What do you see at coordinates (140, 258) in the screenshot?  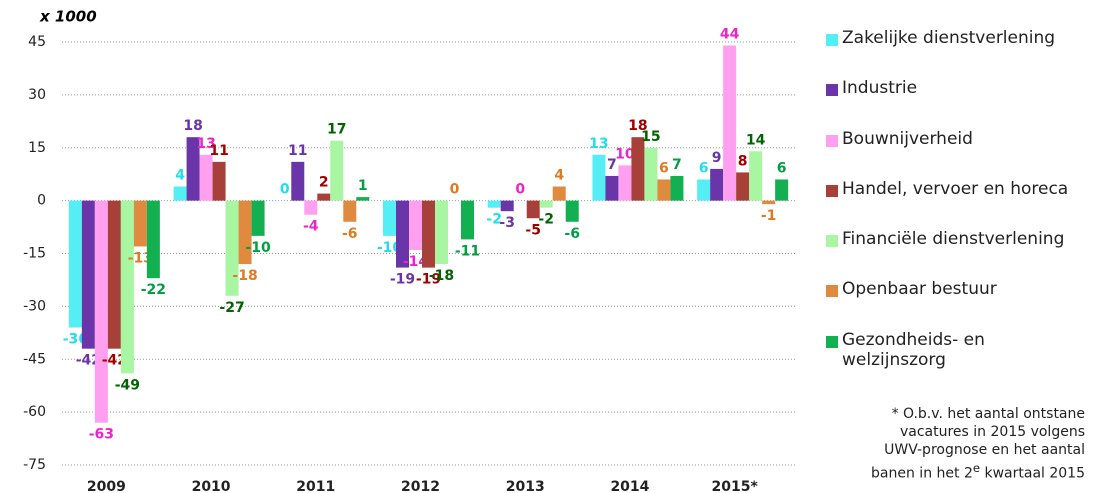 I see `value-label: -13` at bounding box center [140, 258].